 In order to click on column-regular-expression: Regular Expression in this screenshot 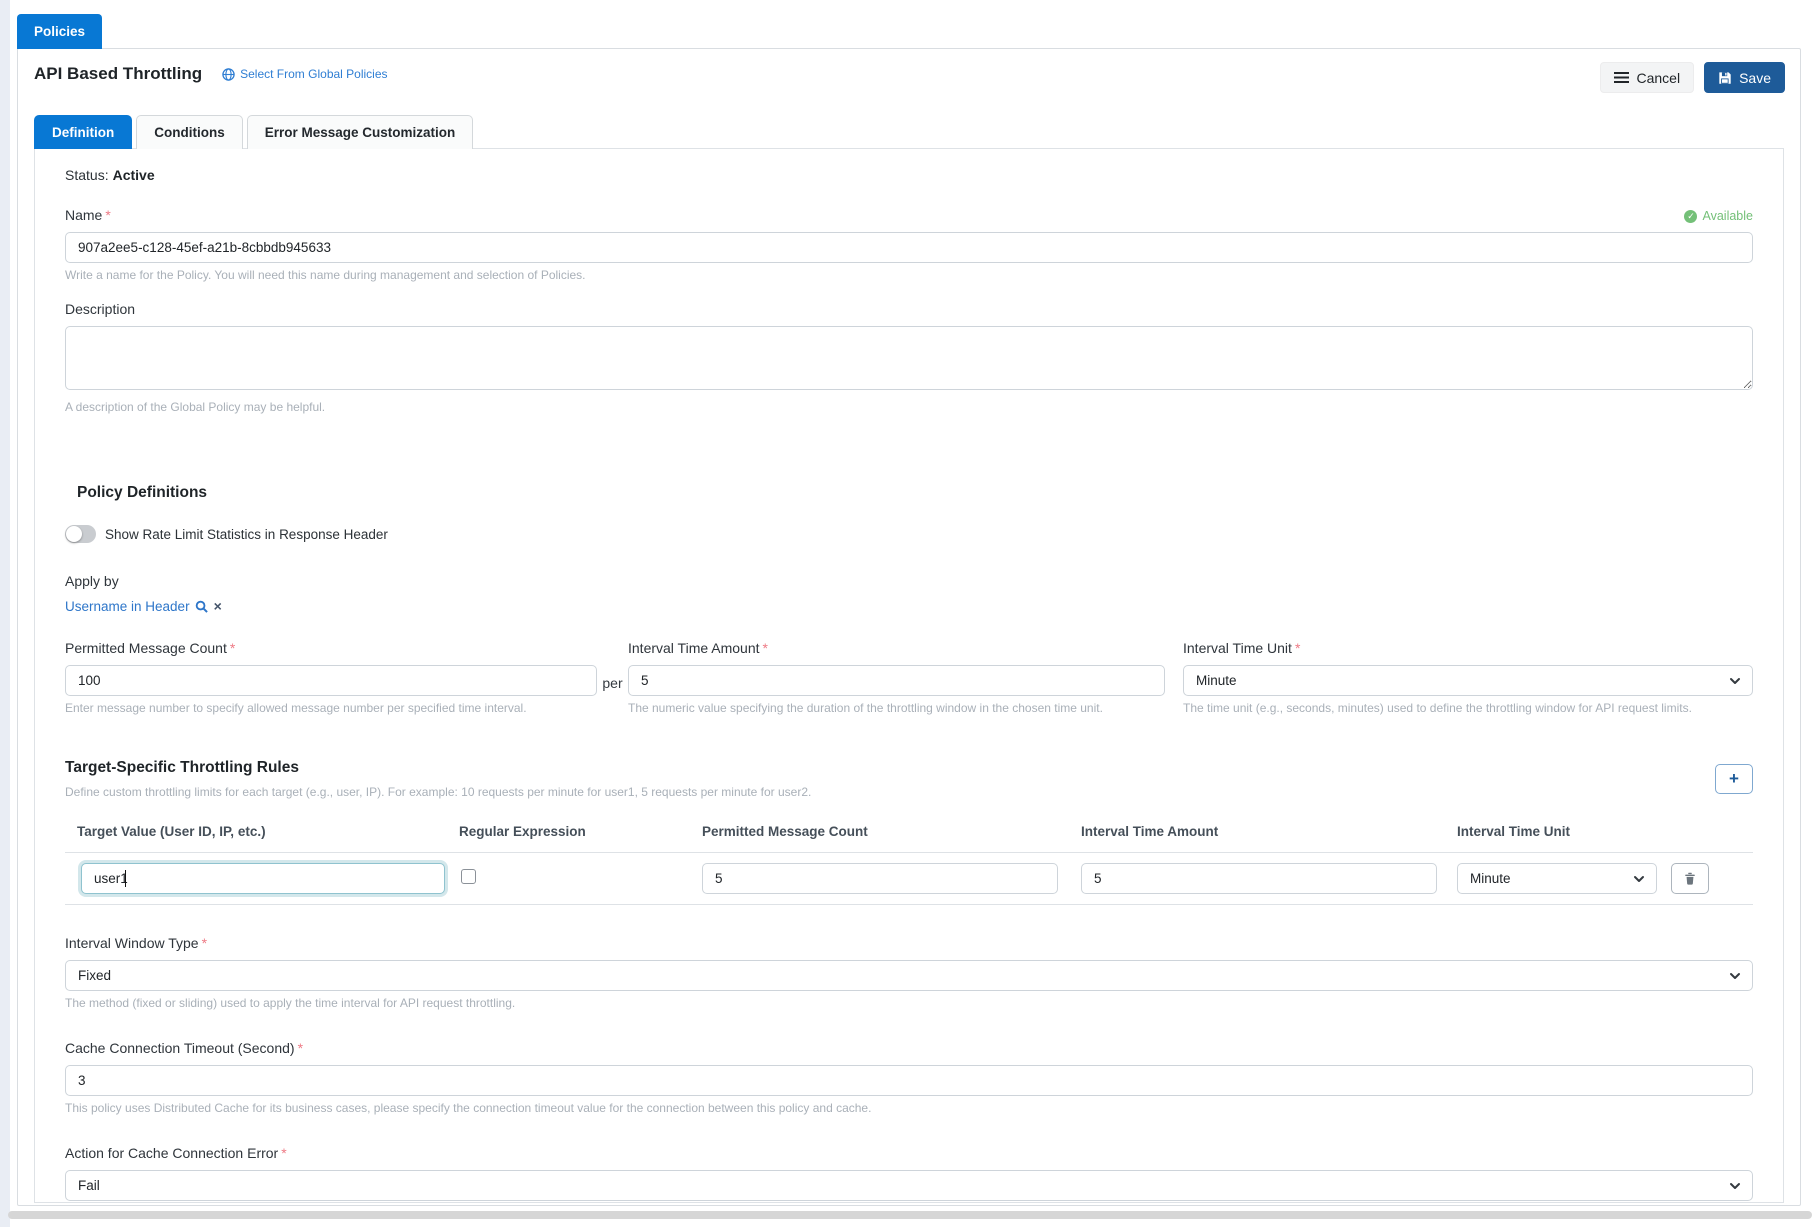, I will do `click(522, 831)`.